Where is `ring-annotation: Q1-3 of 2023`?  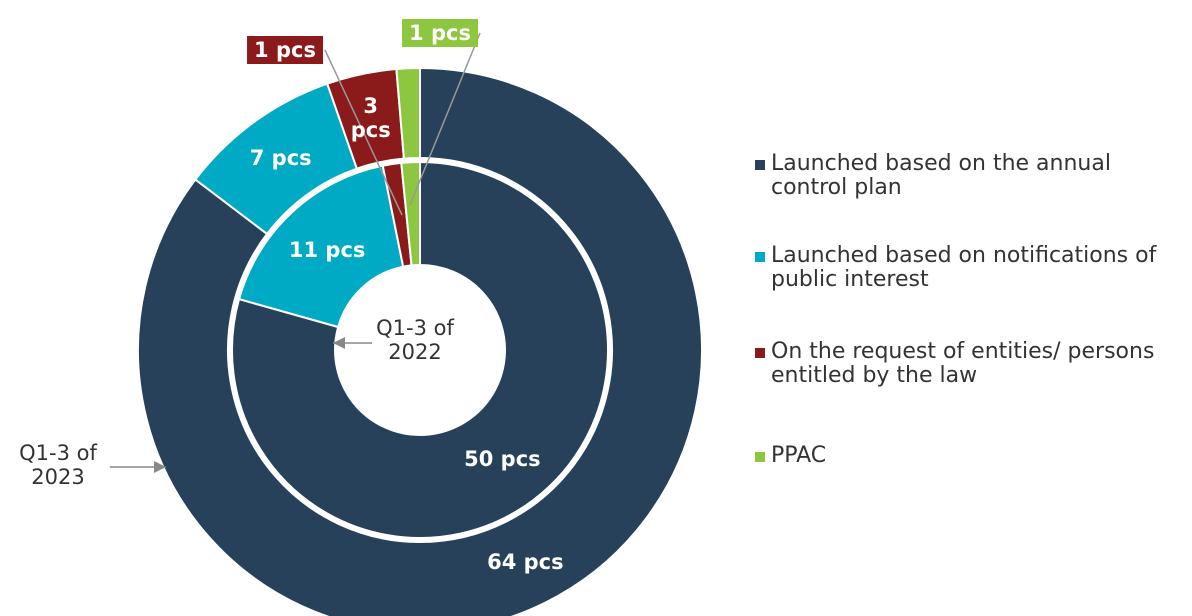
ring-annotation: Q1-3 of 2023 is located at coordinates (58, 464).